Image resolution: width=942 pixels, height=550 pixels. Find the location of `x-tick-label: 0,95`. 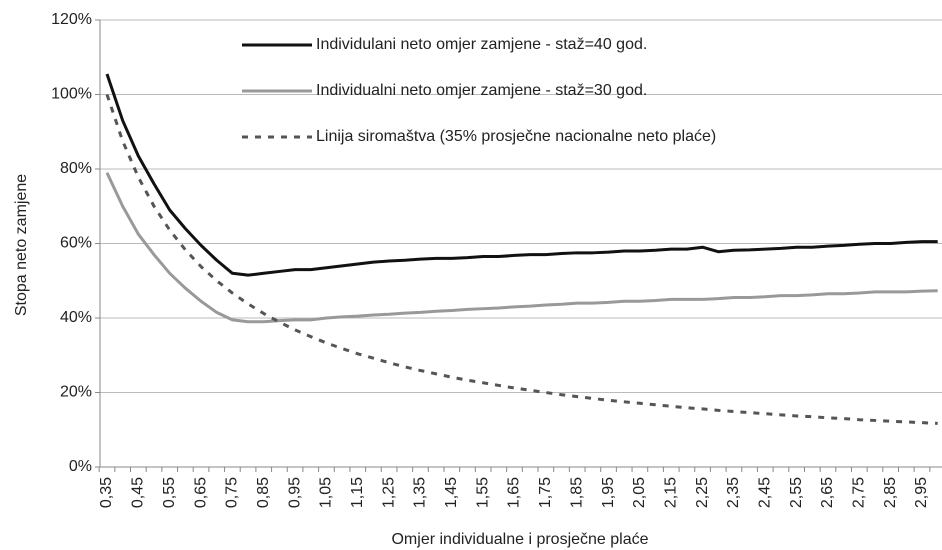

x-tick-label: 0,95 is located at coordinates (294, 492).